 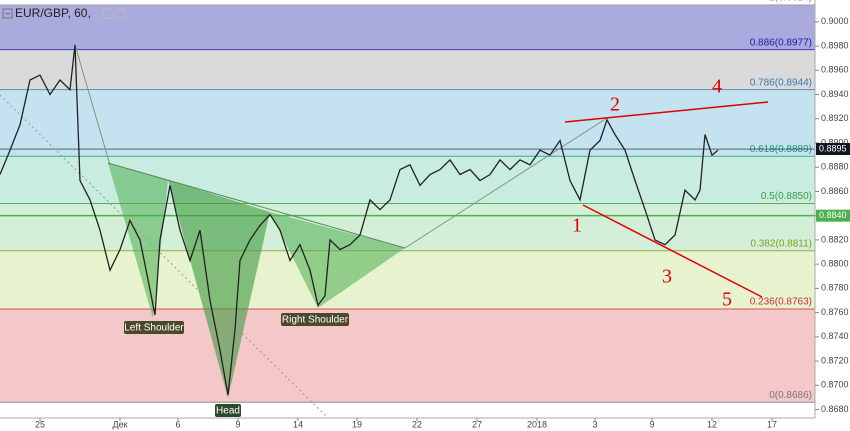 I want to click on y-tick-label: 0.8740, so click(x=835, y=336).